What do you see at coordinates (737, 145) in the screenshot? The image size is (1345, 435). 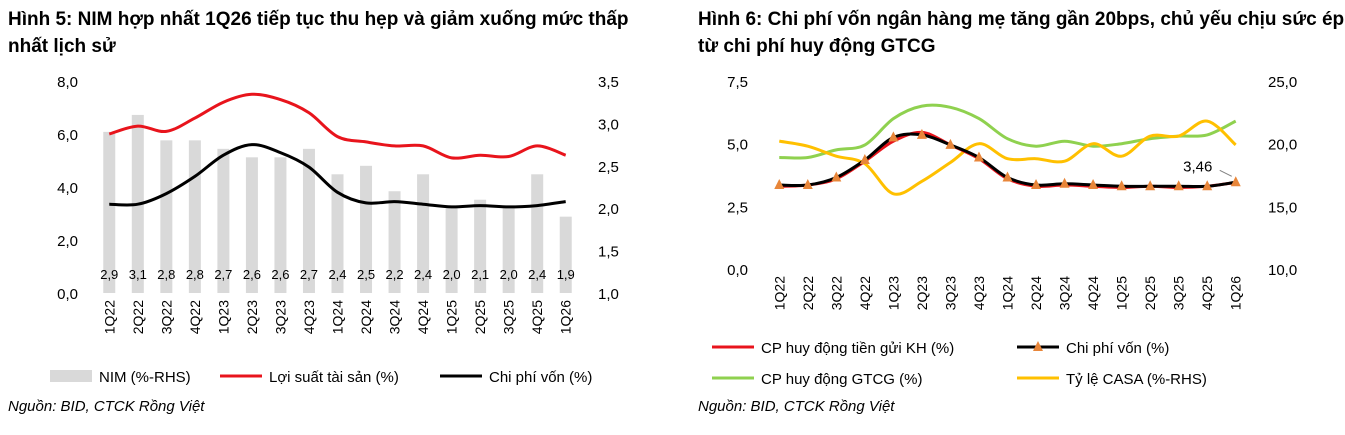 I see `y-left-tick-label: 5,0` at bounding box center [737, 145].